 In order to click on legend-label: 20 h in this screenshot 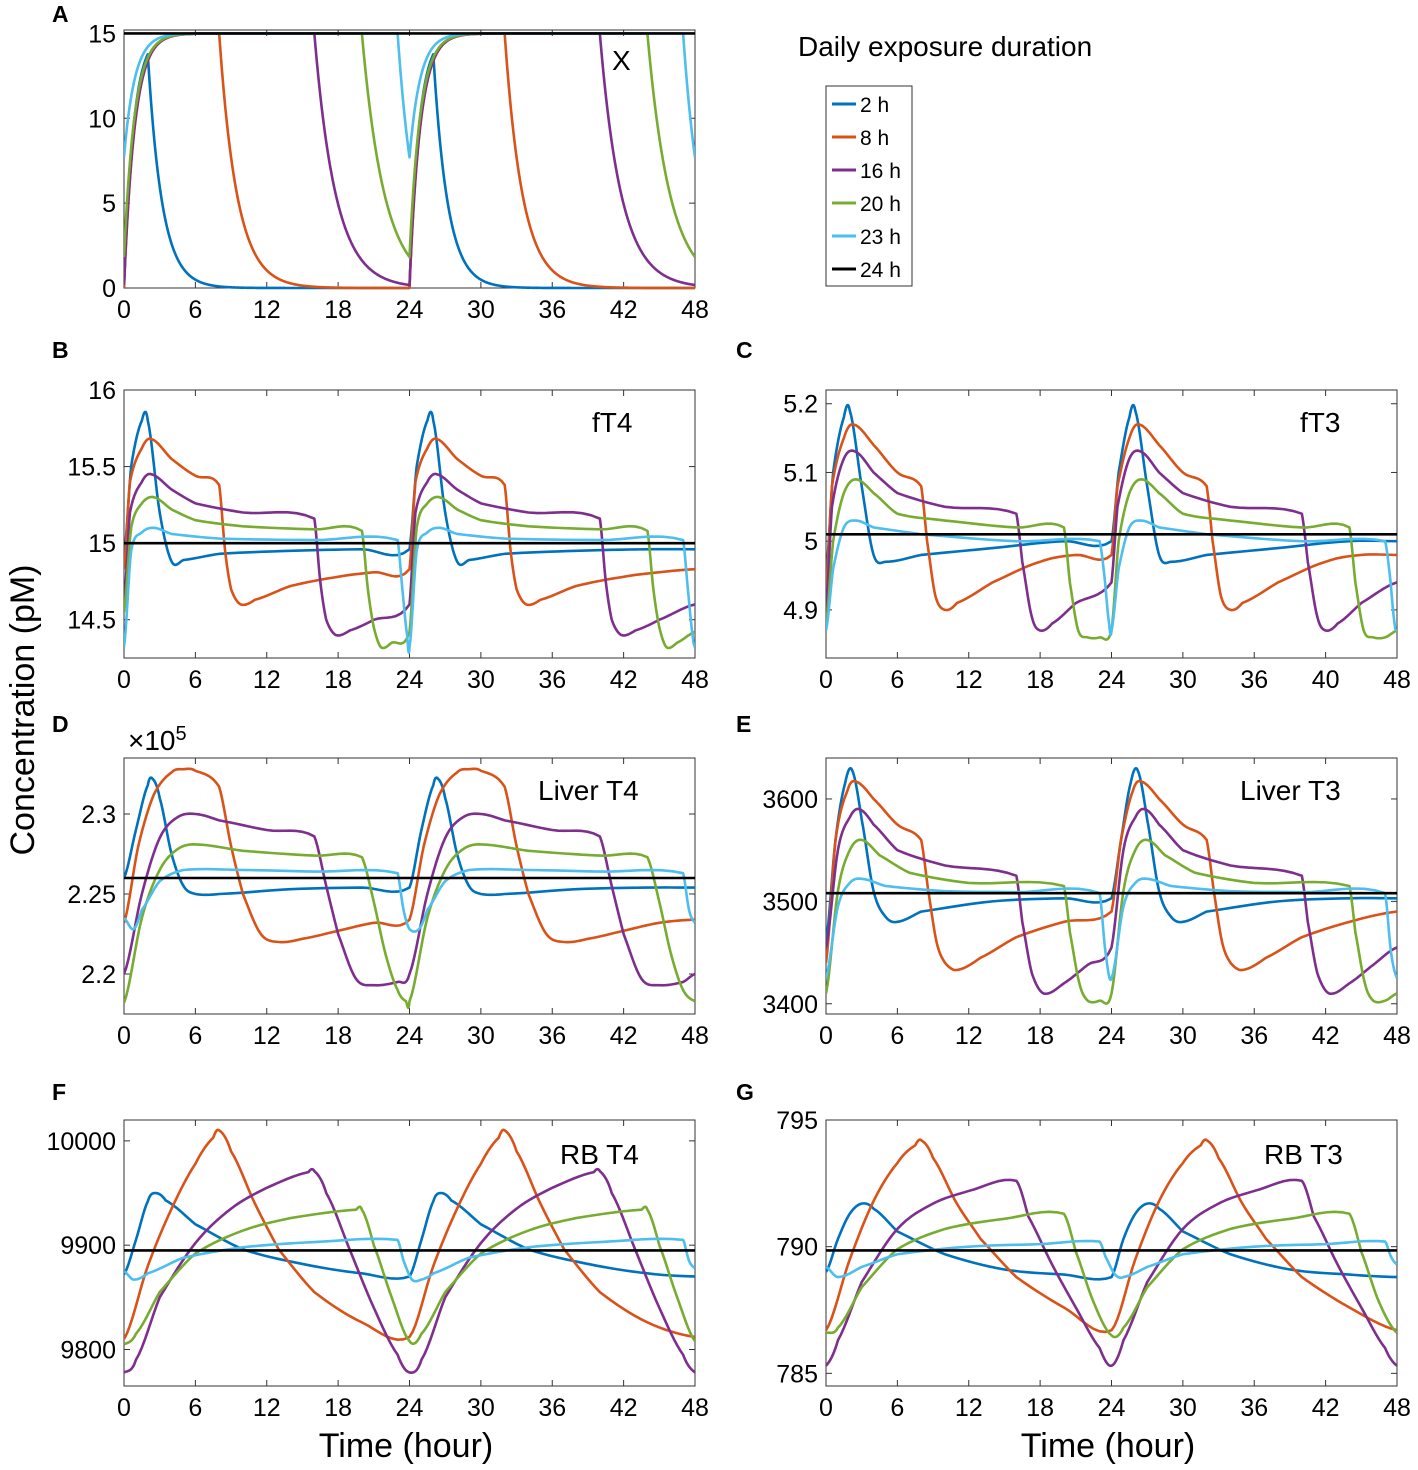, I will do `click(880, 204)`.